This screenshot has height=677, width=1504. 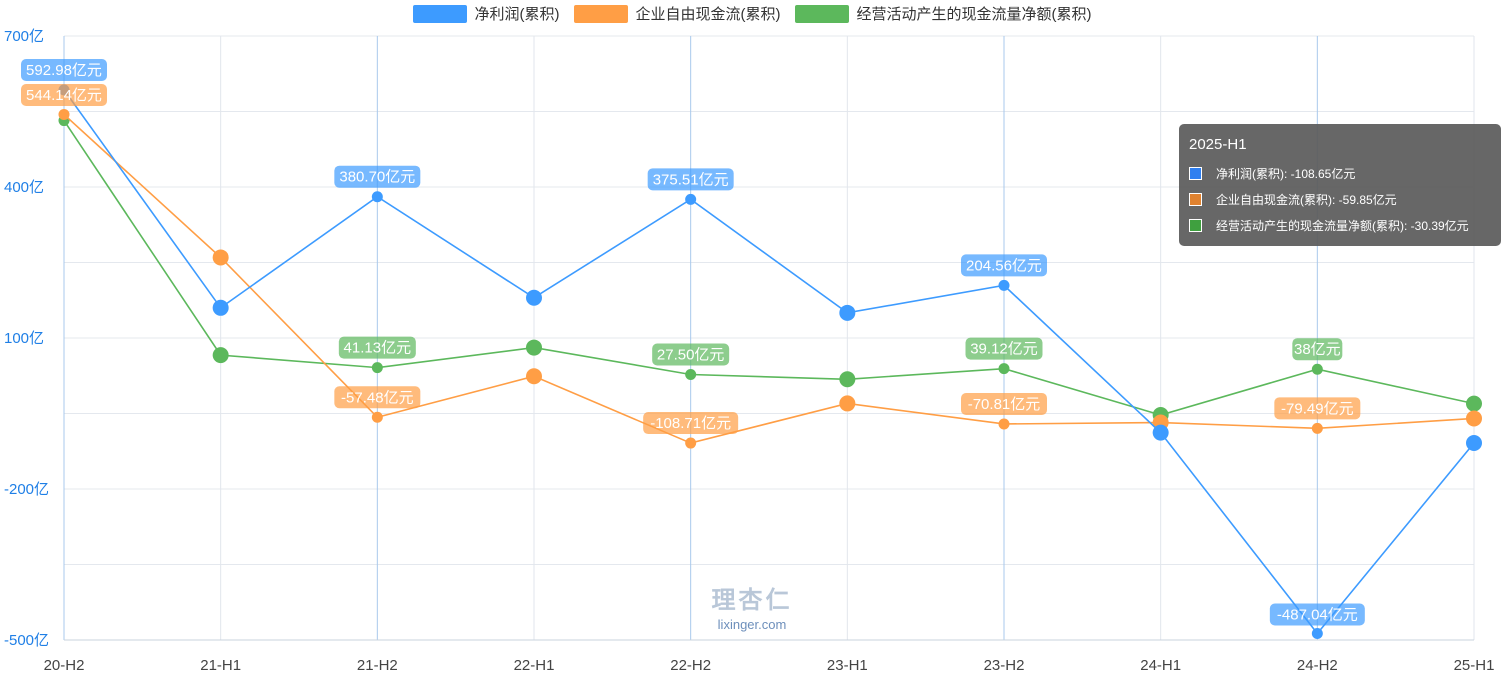 I want to click on y-tick-label: 100亿, so click(x=24, y=338).